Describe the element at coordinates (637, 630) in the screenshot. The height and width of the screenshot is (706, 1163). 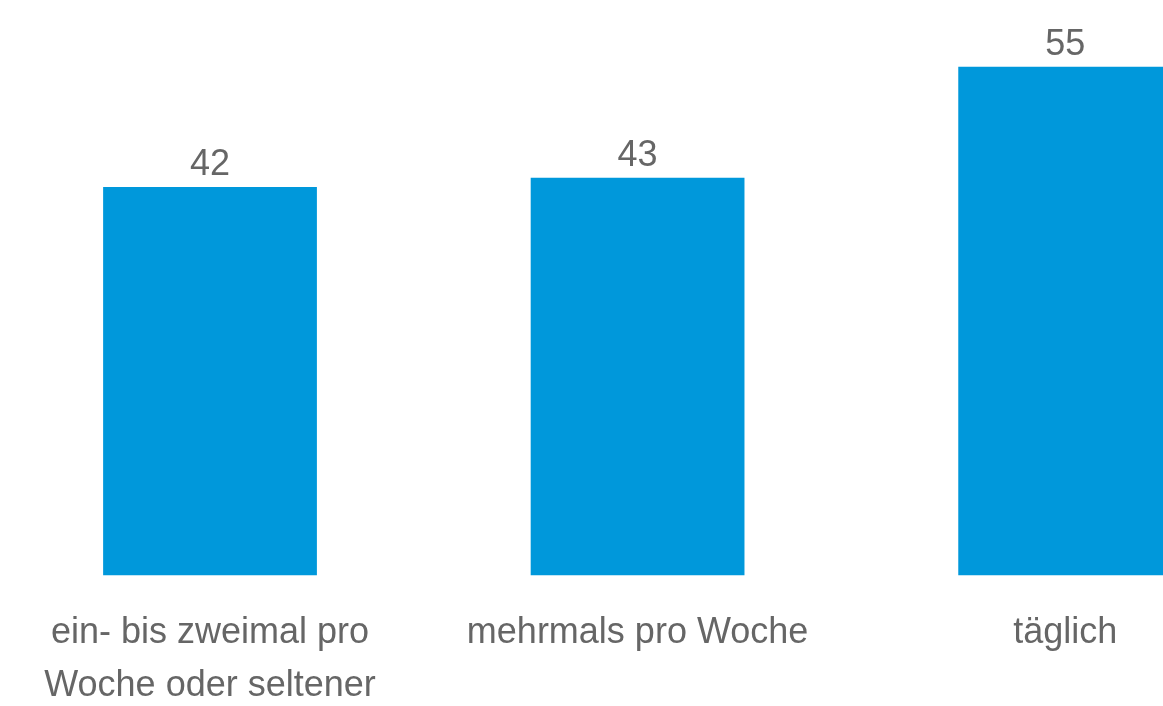
I see `x-tick-label: mehrmals pro Woche` at that location.